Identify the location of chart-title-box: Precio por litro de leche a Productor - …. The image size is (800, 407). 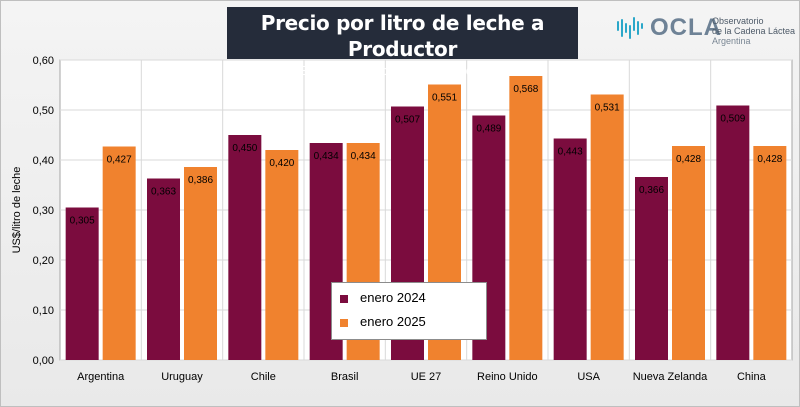
(402, 42).